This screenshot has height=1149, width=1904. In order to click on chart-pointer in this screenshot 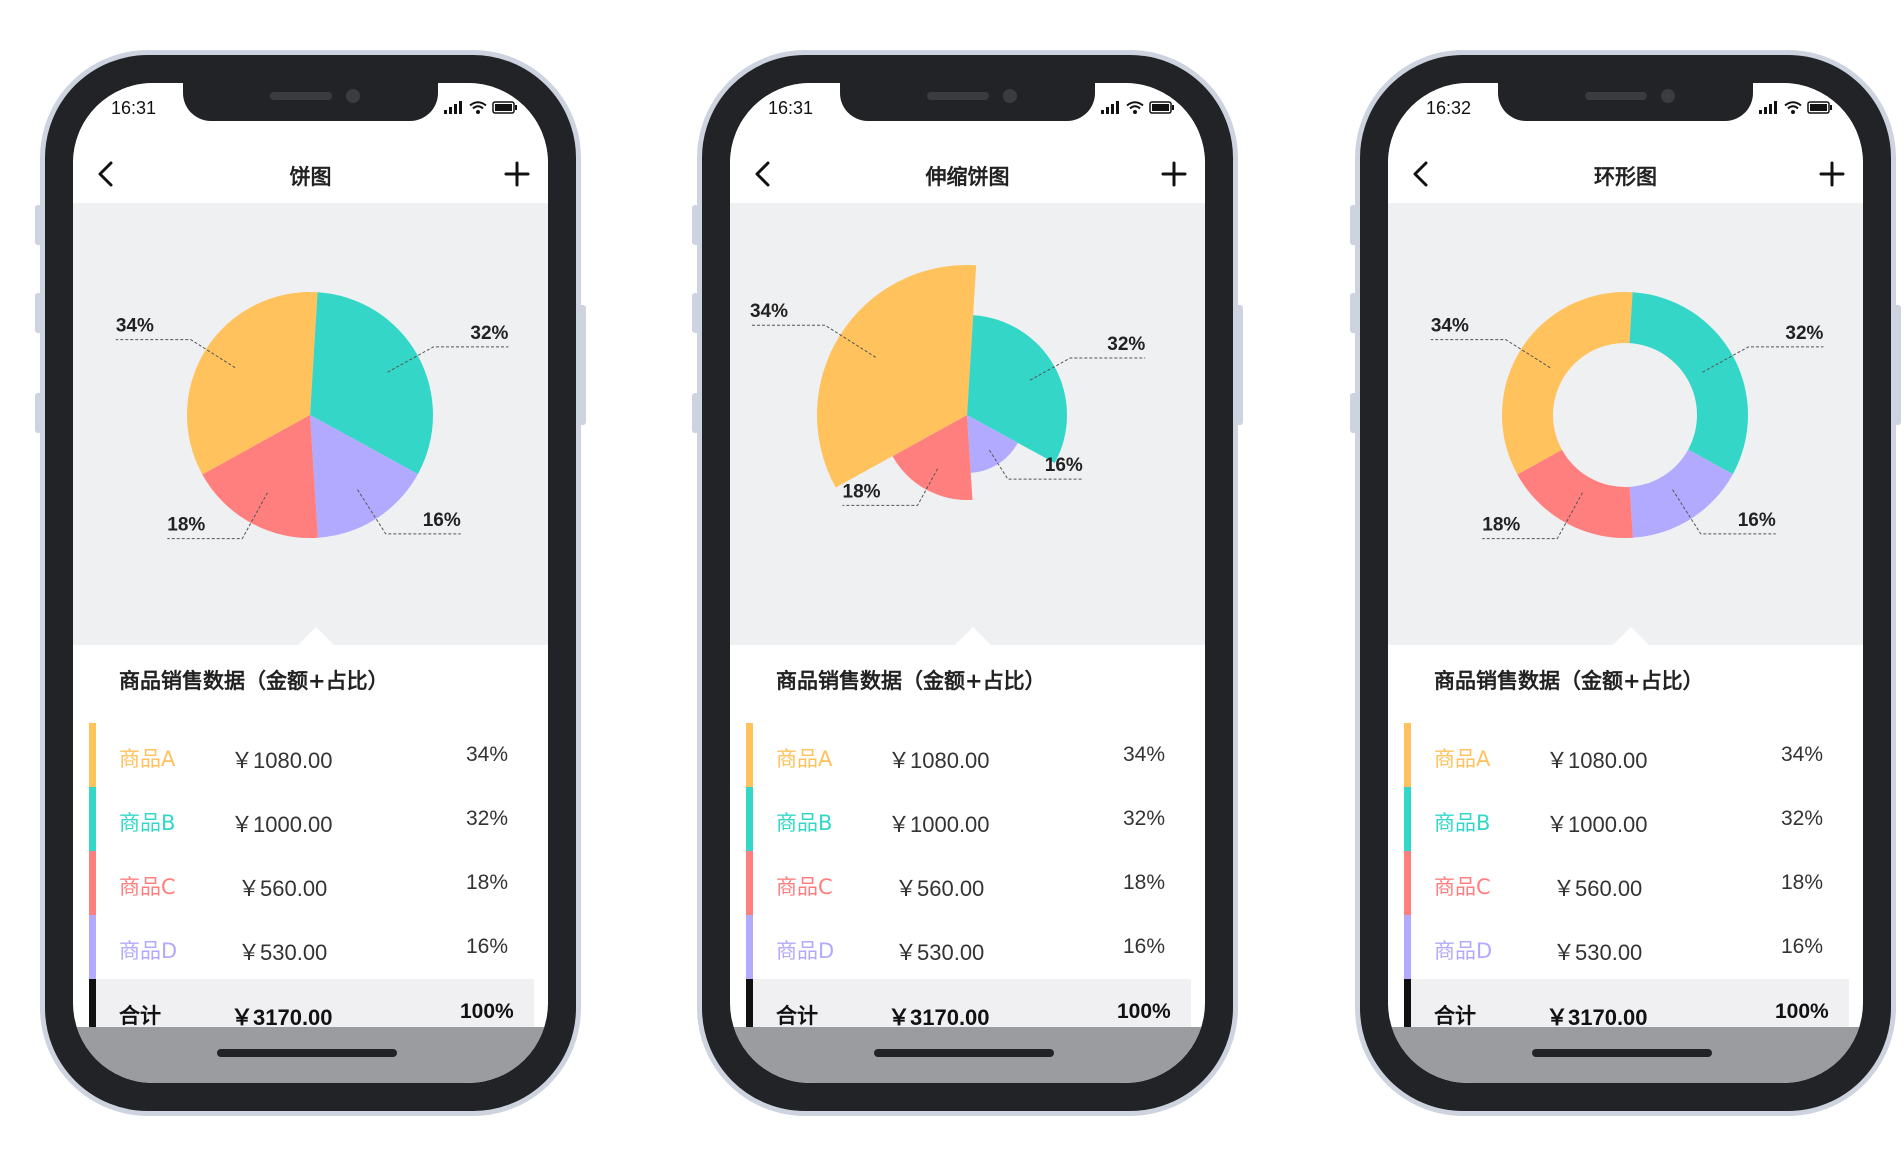, I will do `click(316, 637)`.